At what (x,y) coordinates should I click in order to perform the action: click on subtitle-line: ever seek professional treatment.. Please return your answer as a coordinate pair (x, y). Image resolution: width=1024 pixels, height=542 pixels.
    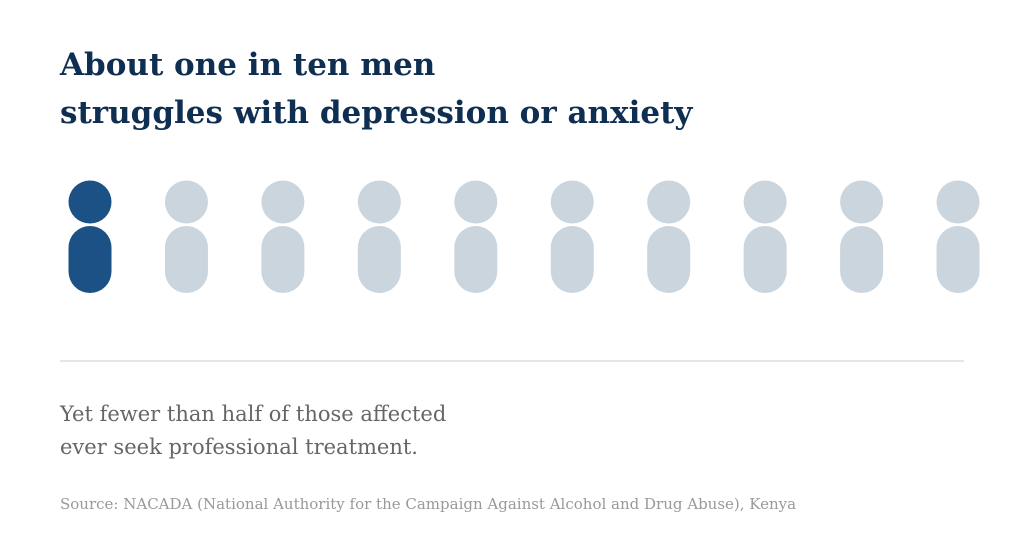
    Looking at the image, I should click on (239, 447).